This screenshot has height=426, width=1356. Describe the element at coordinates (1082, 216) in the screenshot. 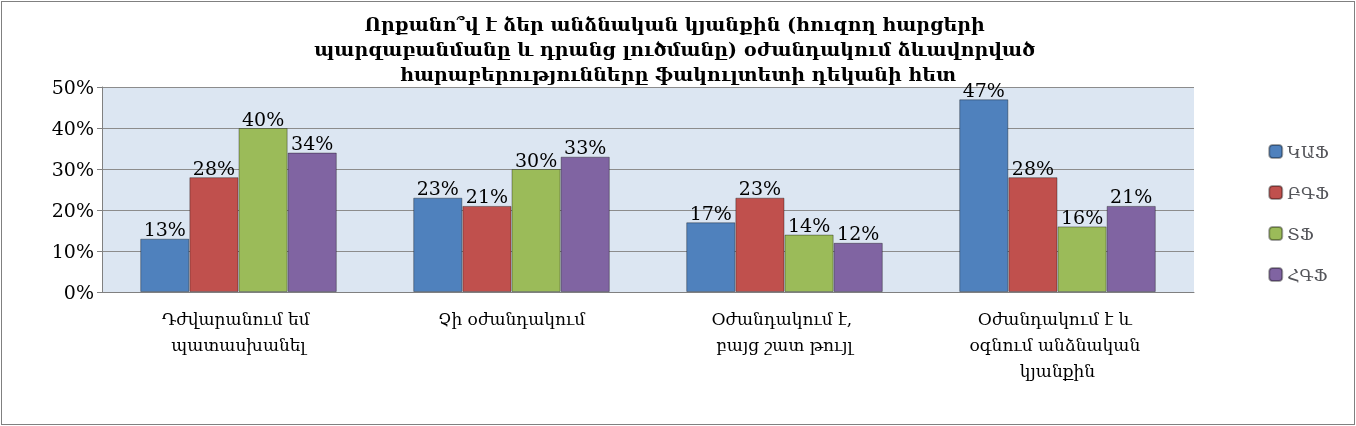

I see `data-label: 16%` at that location.